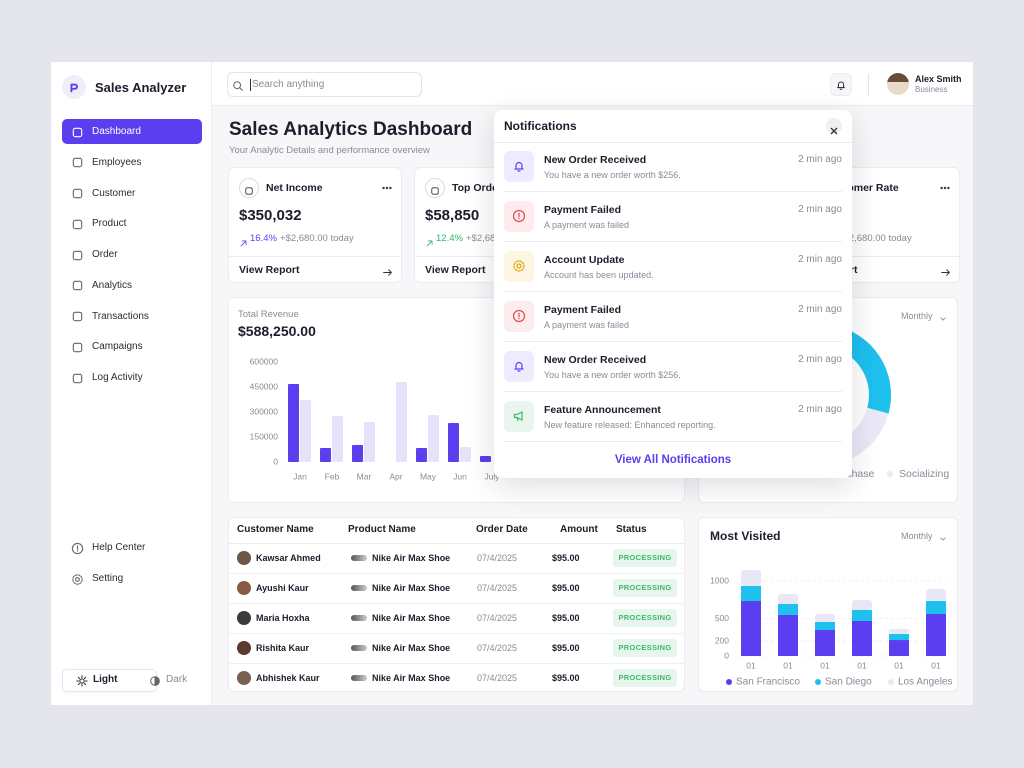 This screenshot has width=1024, height=768. Describe the element at coordinates (931, 89) in the screenshot. I see `user-role: Business` at that location.